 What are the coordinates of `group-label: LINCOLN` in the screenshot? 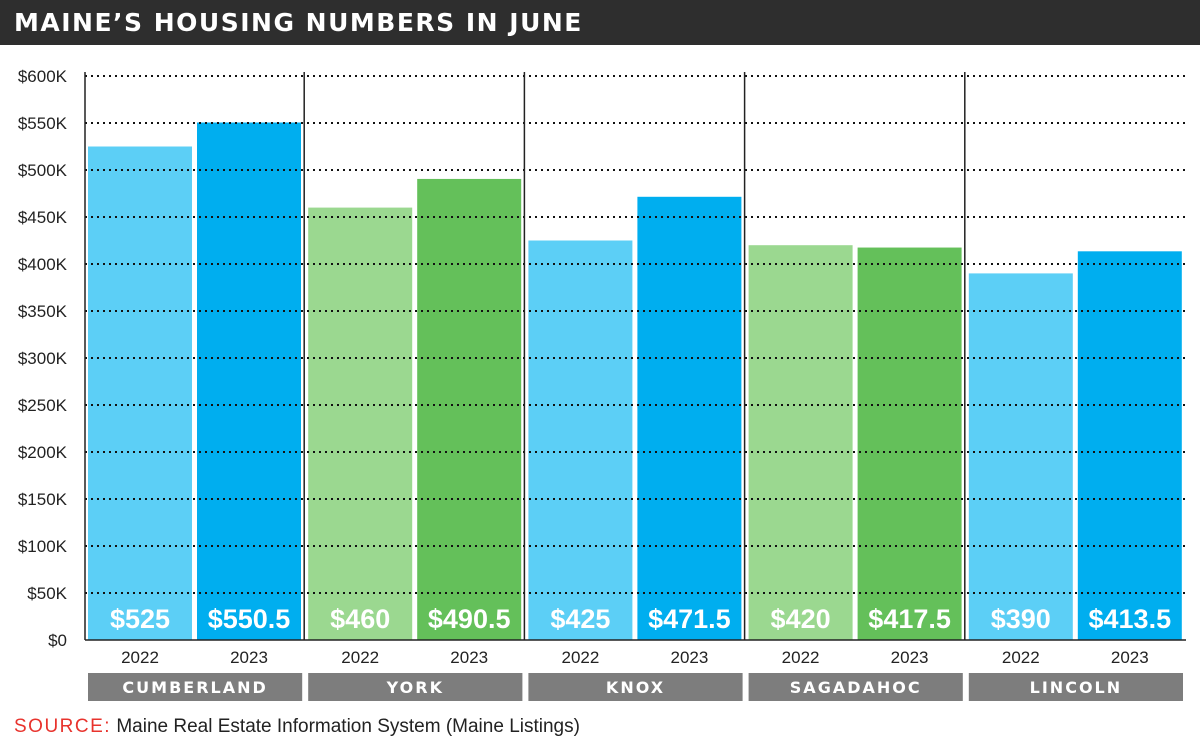 It's located at (1076, 687).